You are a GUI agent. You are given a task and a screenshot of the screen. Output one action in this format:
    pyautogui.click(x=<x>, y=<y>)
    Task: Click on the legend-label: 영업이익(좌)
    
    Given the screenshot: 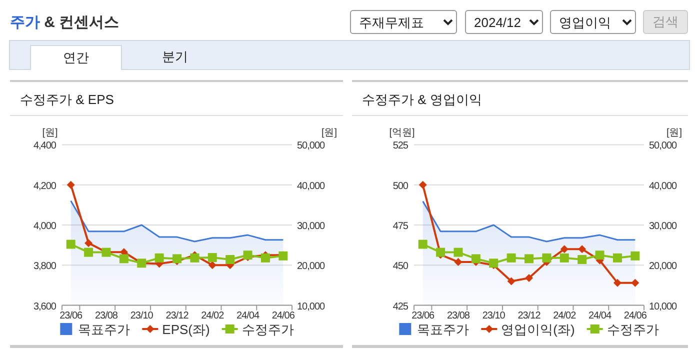 What is the action you would take?
    pyautogui.click(x=538, y=329)
    